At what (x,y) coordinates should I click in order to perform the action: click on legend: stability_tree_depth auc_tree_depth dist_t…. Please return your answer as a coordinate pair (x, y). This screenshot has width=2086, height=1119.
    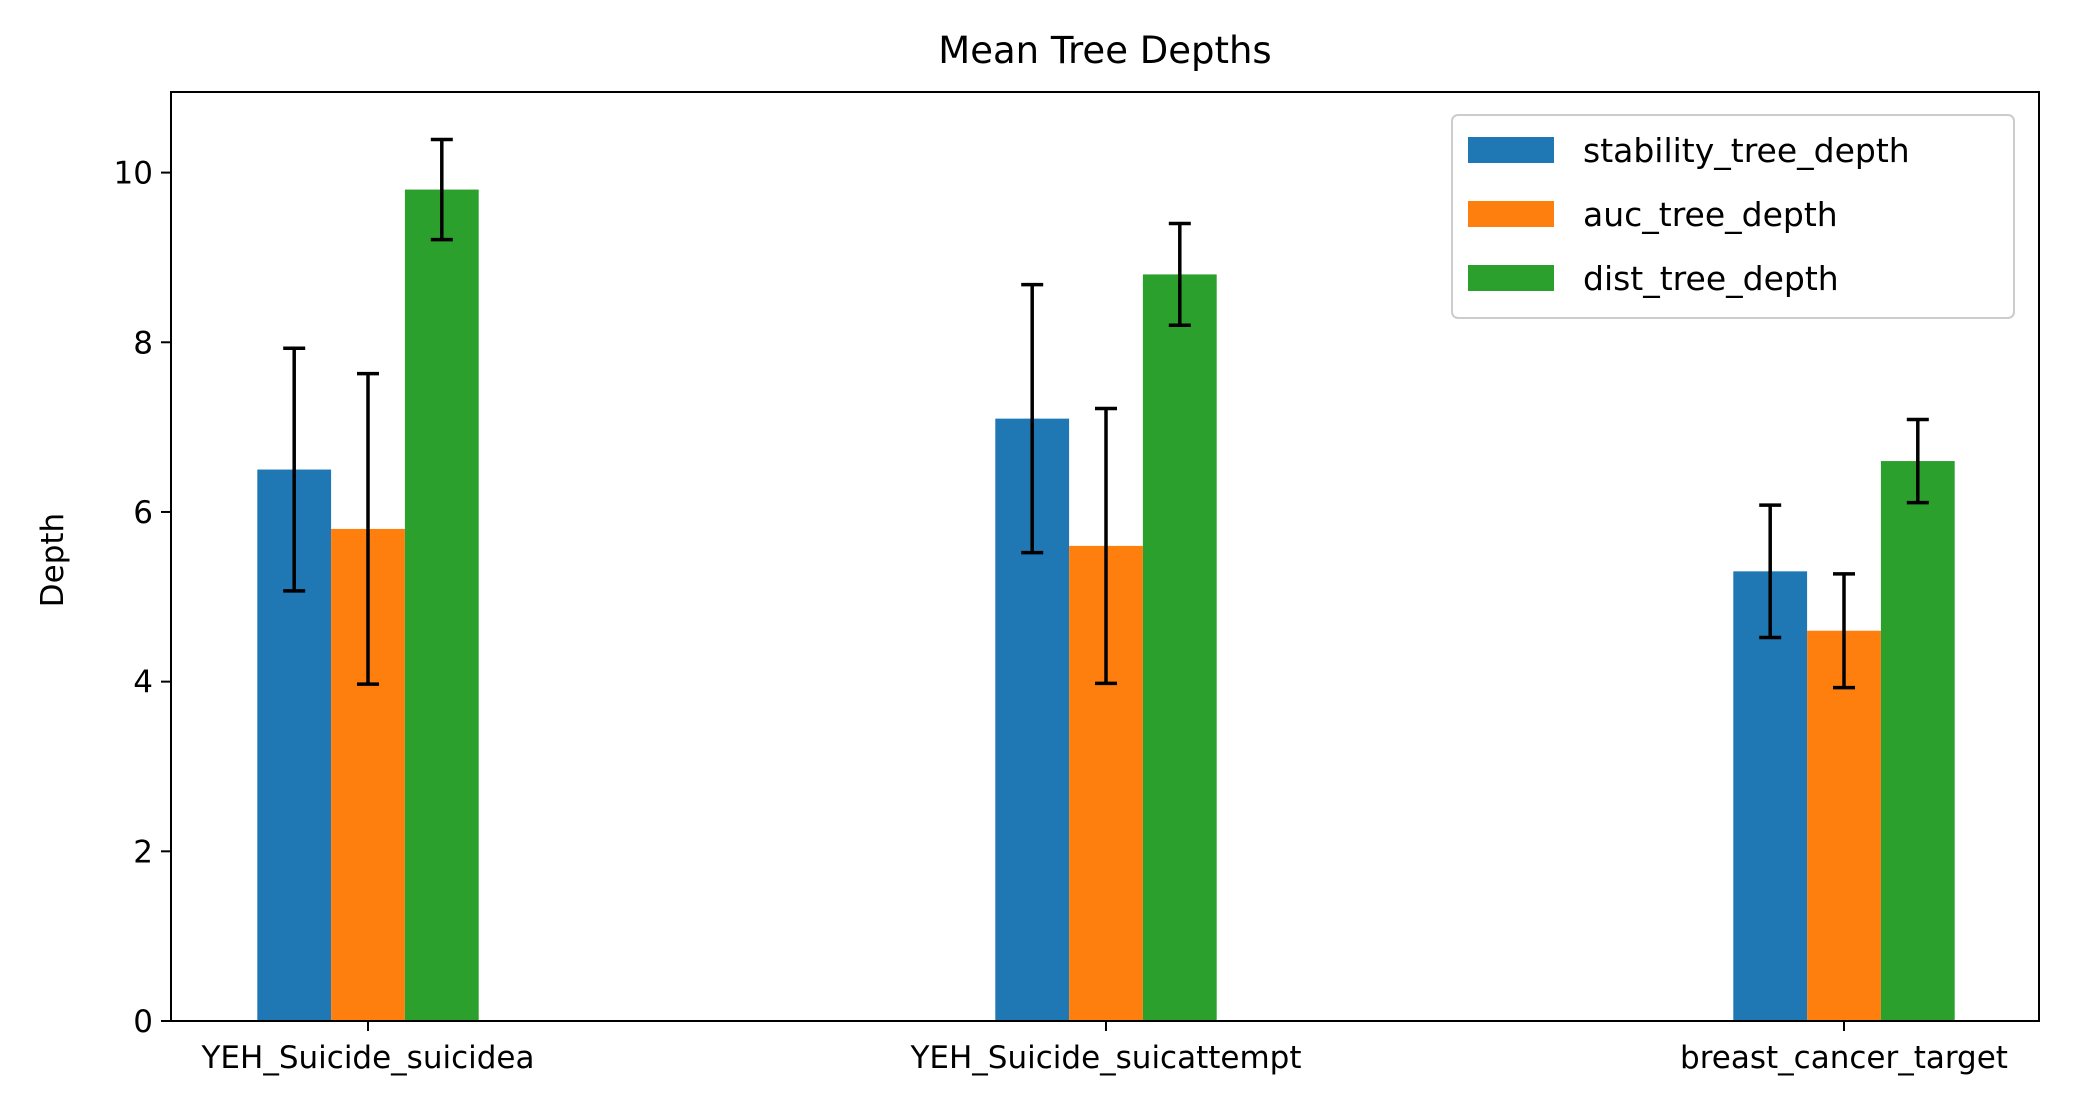
    Looking at the image, I should click on (1733, 216).